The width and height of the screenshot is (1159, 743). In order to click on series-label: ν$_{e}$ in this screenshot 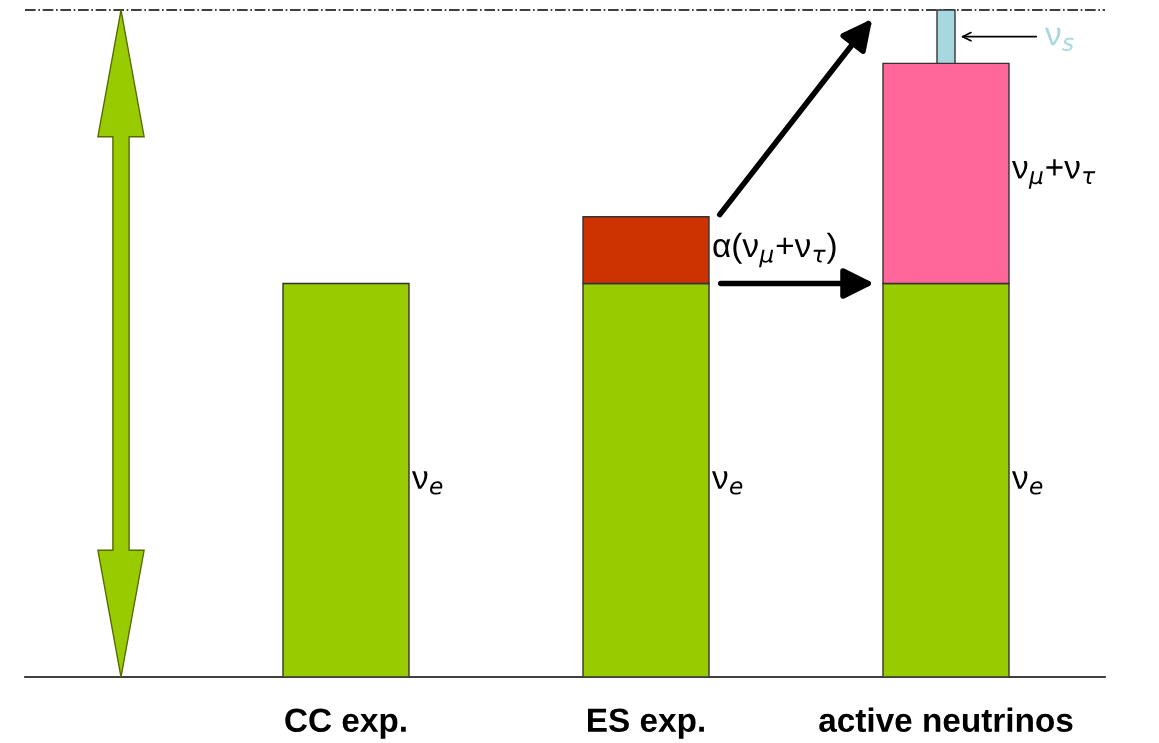, I will do `click(427, 483)`.